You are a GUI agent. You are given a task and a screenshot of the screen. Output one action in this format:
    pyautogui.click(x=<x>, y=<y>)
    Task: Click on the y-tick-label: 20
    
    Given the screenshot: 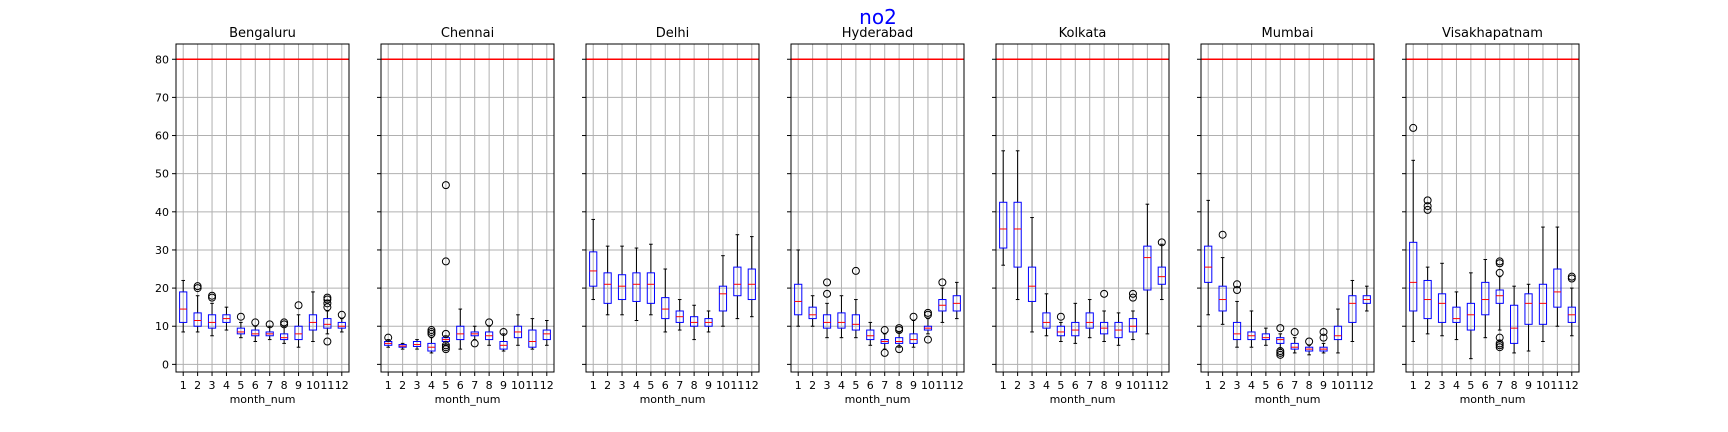 What is the action you would take?
    pyautogui.click(x=162, y=288)
    